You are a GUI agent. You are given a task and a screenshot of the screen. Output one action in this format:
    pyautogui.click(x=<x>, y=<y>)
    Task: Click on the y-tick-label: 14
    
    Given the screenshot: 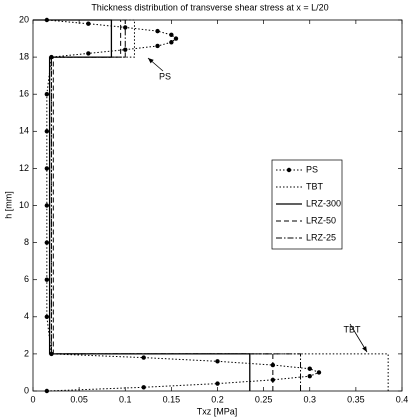 What is the action you would take?
    pyautogui.click(x=24, y=131)
    